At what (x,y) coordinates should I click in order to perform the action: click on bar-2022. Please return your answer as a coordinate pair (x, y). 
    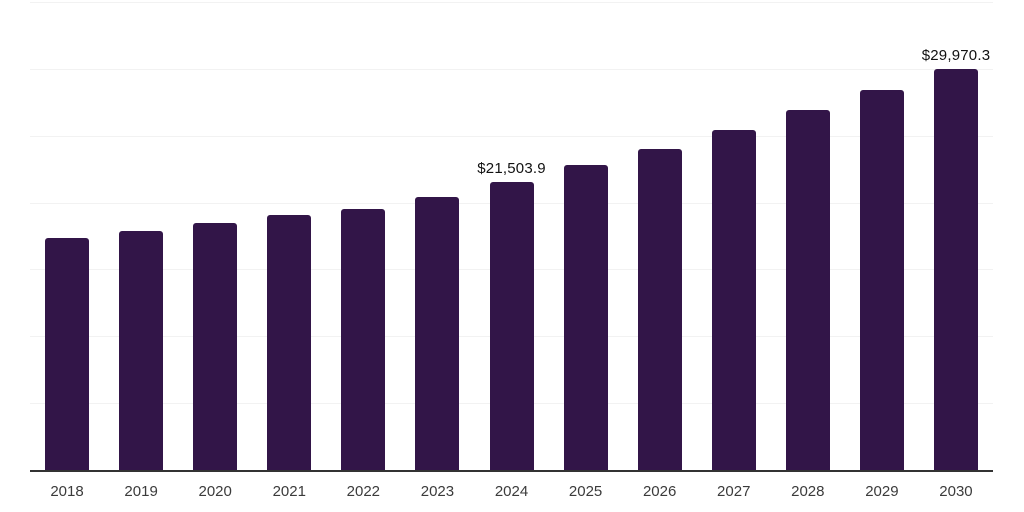
    Looking at the image, I should click on (363, 339).